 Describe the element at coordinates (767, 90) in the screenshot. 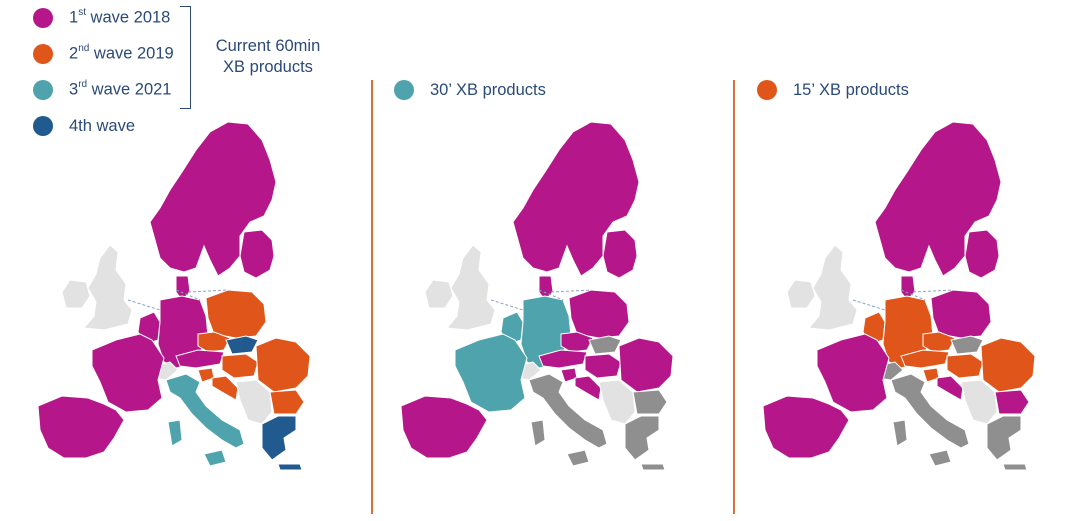

I see `panel-15min-color-dot` at that location.